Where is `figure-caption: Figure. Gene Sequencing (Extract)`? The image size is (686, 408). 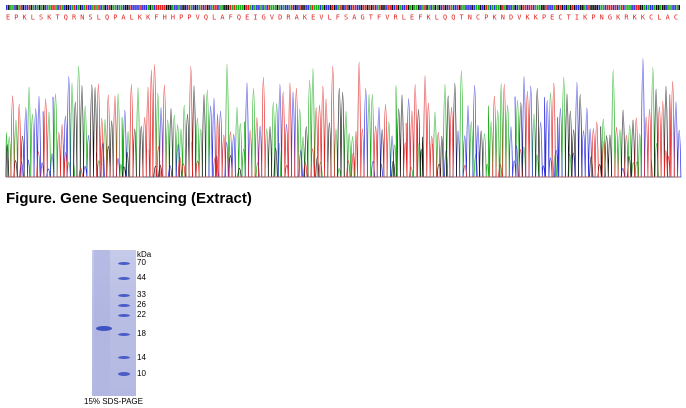
figure-caption: Figure. Gene Sequencing (Extract) is located at coordinates (129, 198).